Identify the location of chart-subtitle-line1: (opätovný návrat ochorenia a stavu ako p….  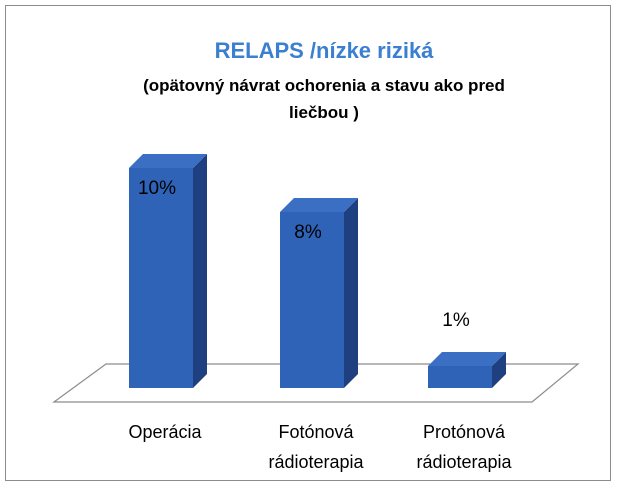
(324, 85).